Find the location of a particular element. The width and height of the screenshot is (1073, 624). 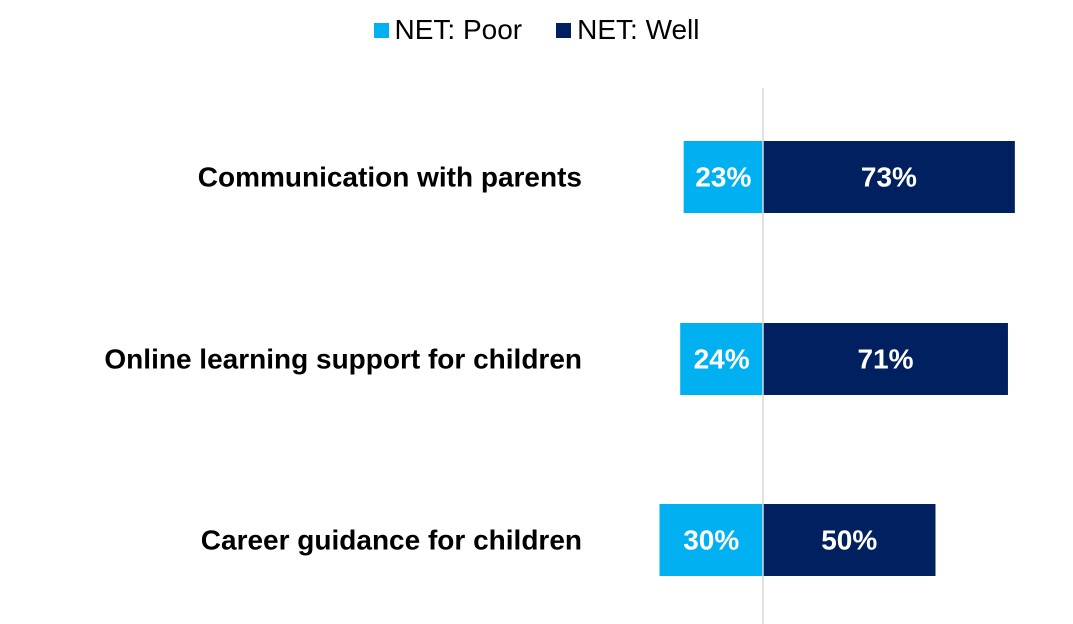

data-label-well: 73% is located at coordinates (889, 177).